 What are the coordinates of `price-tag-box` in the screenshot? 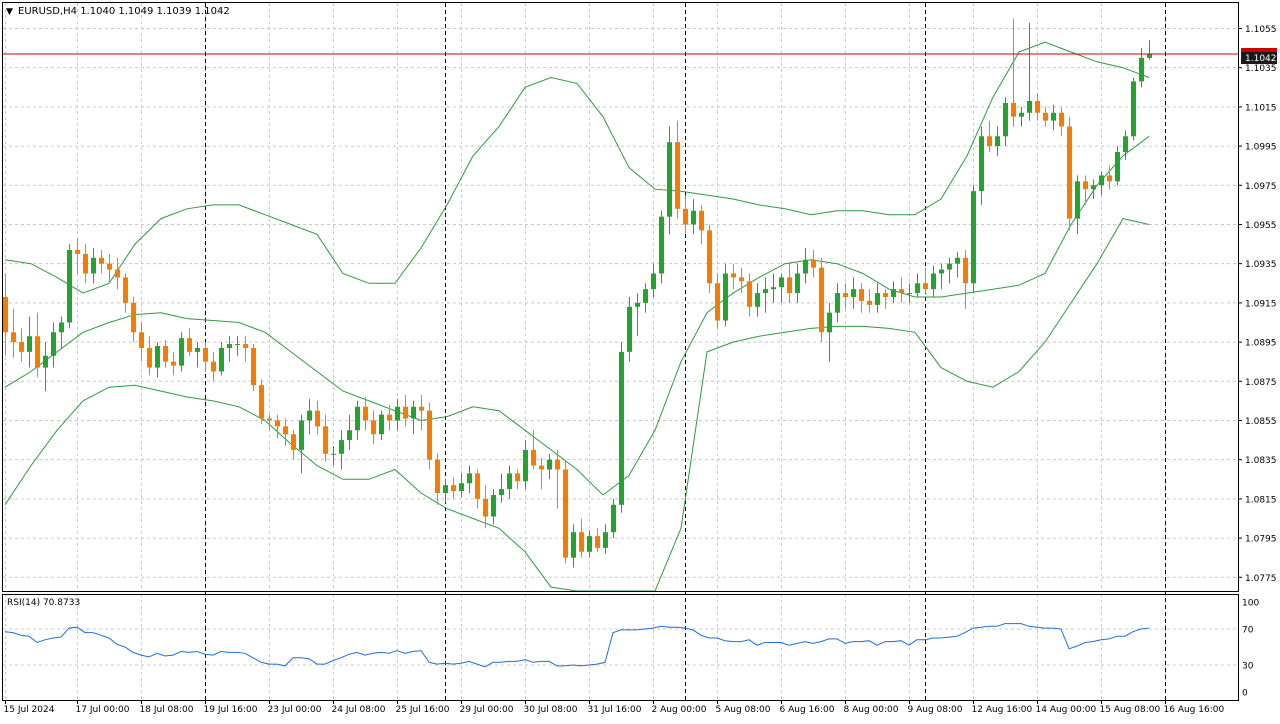 It's located at (1259, 58).